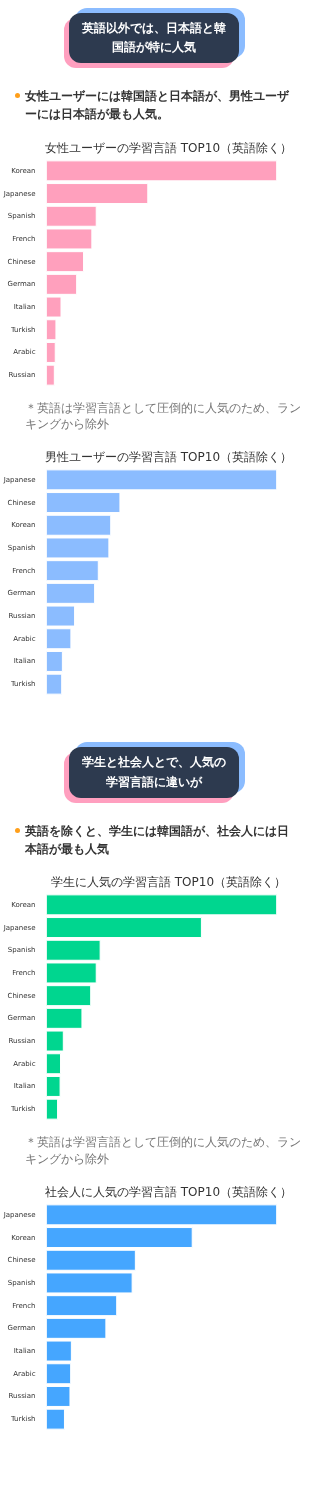 Image resolution: width=320 pixels, height=1500 pixels. What do you see at coordinates (168, 1191) in the screenshot?
I see `chart-title: 社会人に人気の学習言語 TOP10（英語除く）` at bounding box center [168, 1191].